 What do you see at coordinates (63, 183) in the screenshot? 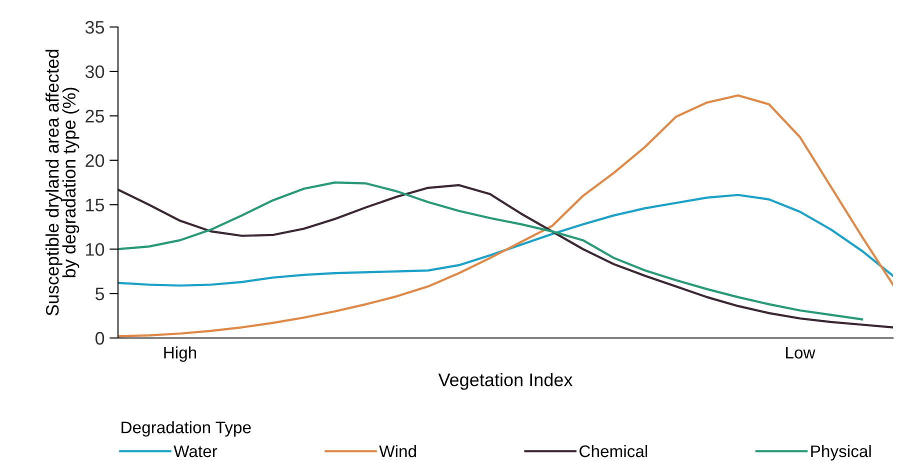
I see `y-axis-title: Susceptible dryland area affected by degradation type (%)` at bounding box center [63, 183].